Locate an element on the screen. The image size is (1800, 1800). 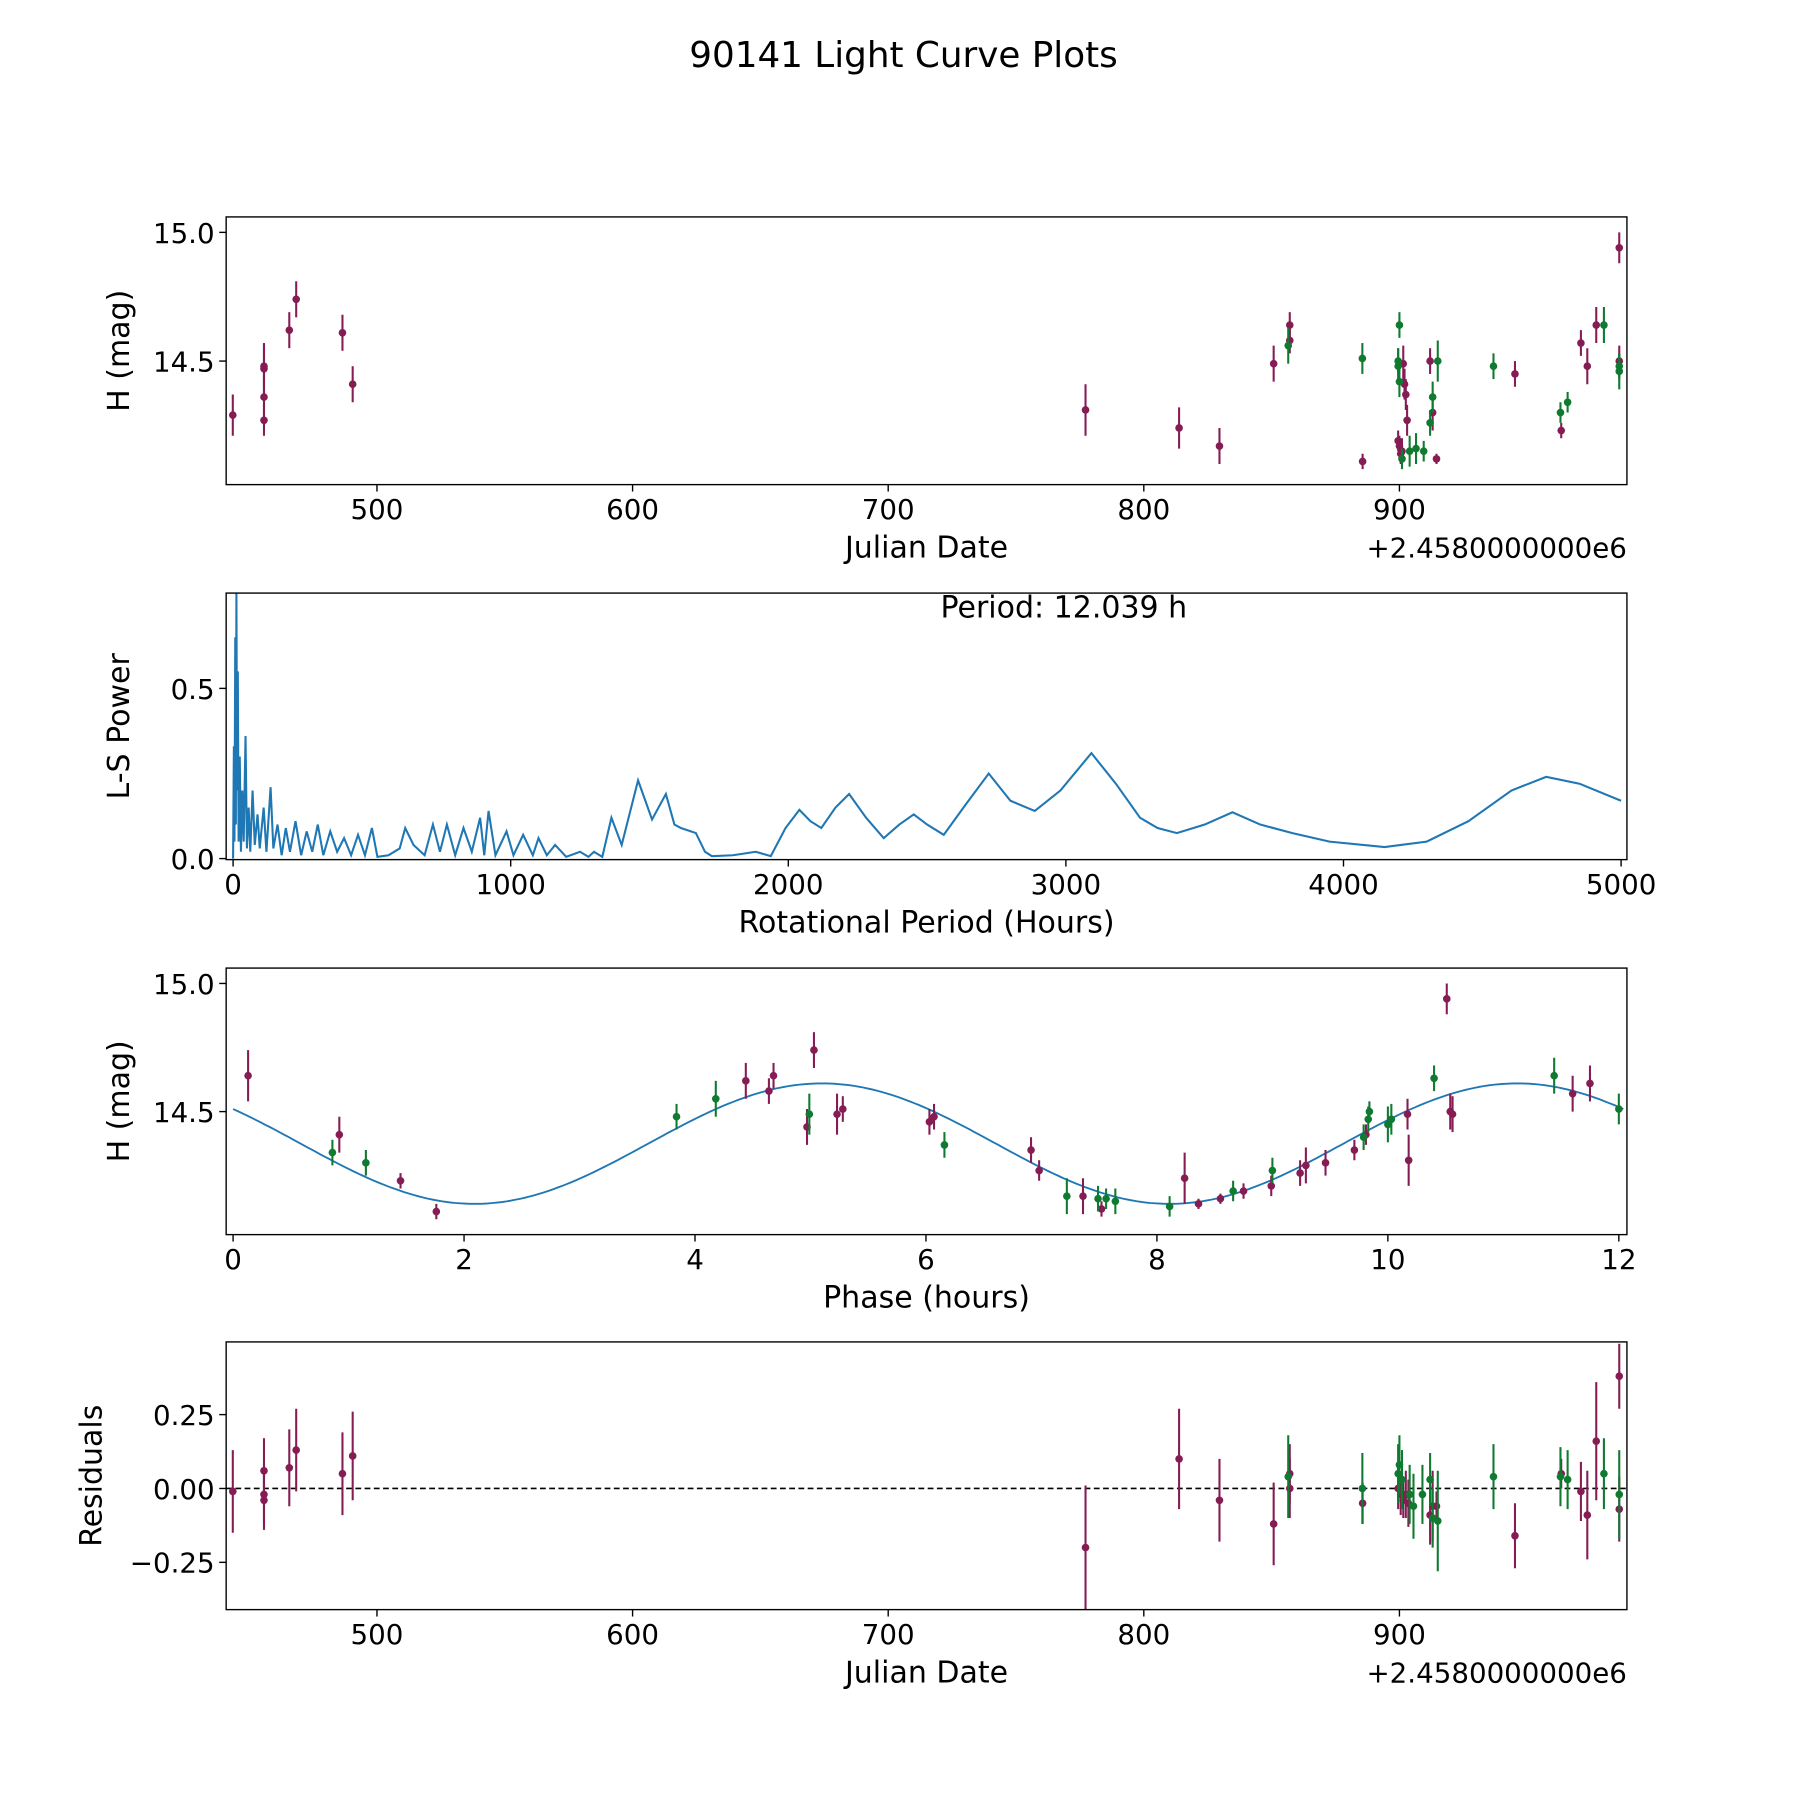
periodogram-marks is located at coordinates (927, 726).